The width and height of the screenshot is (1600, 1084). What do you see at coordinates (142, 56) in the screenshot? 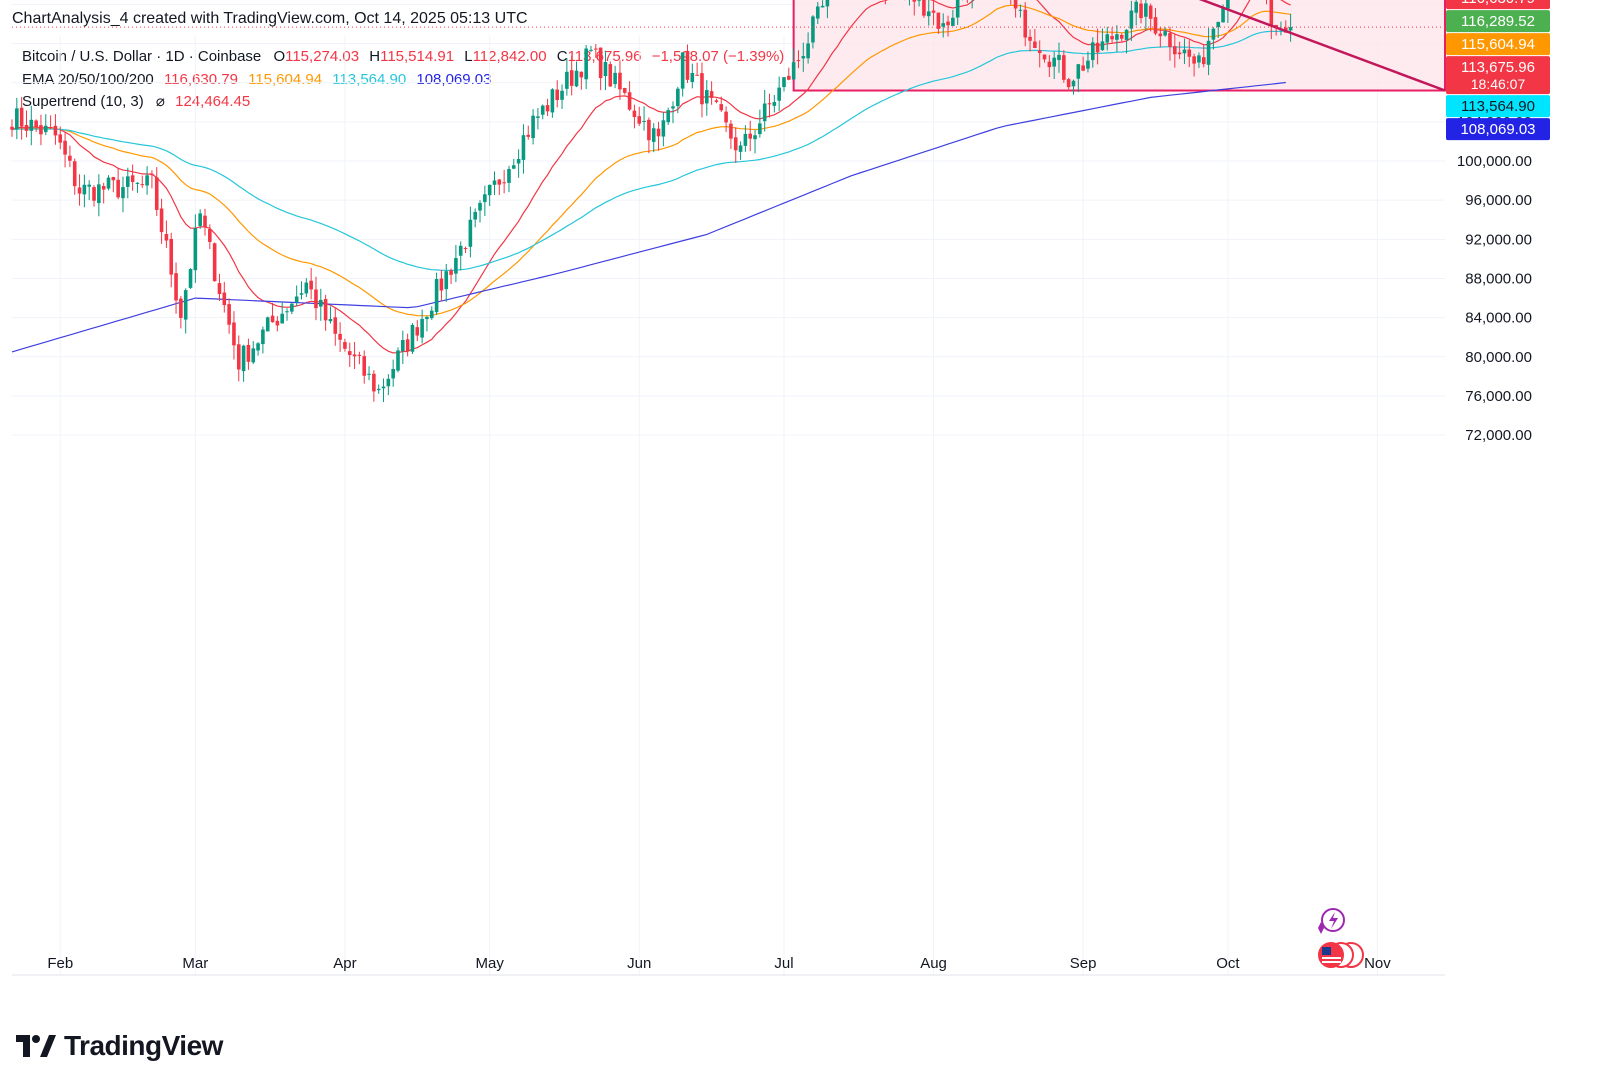
I see `symbol-name: Bitcoin / U.S. Dollar · 1D · Coinbase` at bounding box center [142, 56].